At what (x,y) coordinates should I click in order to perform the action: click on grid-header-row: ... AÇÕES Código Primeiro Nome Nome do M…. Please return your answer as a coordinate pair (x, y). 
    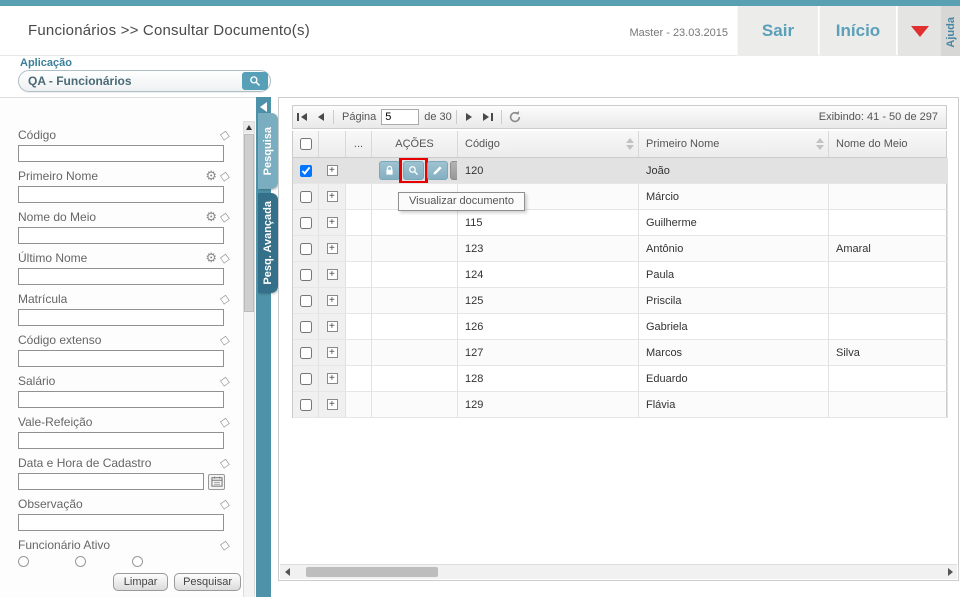
    Looking at the image, I should click on (619, 144).